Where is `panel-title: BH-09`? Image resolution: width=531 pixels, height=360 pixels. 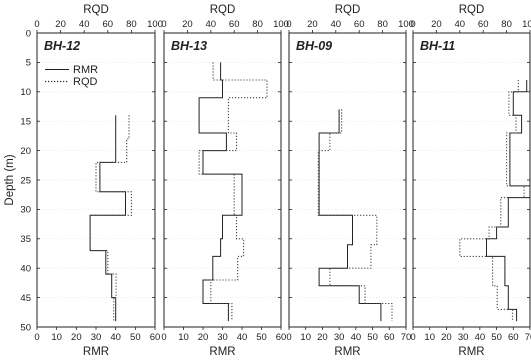
panel-title: BH-09 is located at coordinates (314, 46).